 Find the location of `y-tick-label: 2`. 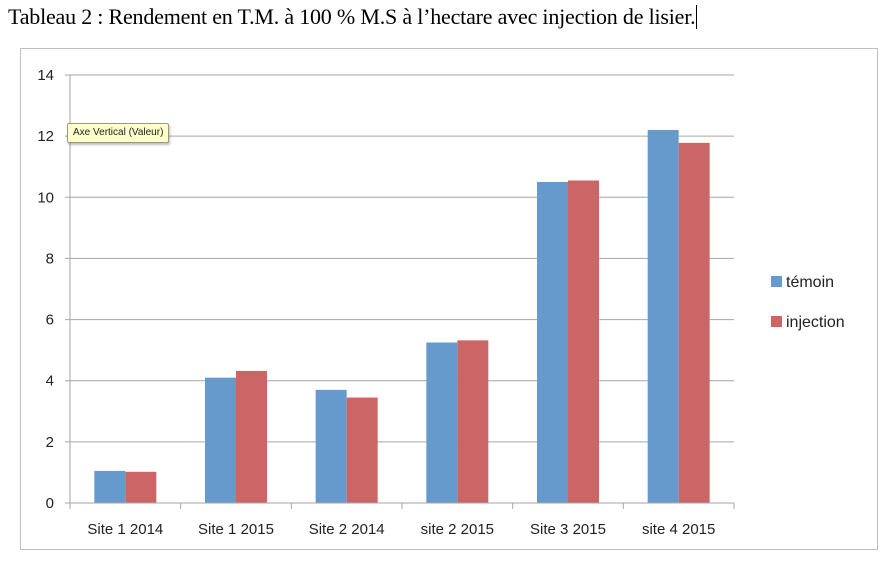

y-tick-label: 2 is located at coordinates (50, 442).